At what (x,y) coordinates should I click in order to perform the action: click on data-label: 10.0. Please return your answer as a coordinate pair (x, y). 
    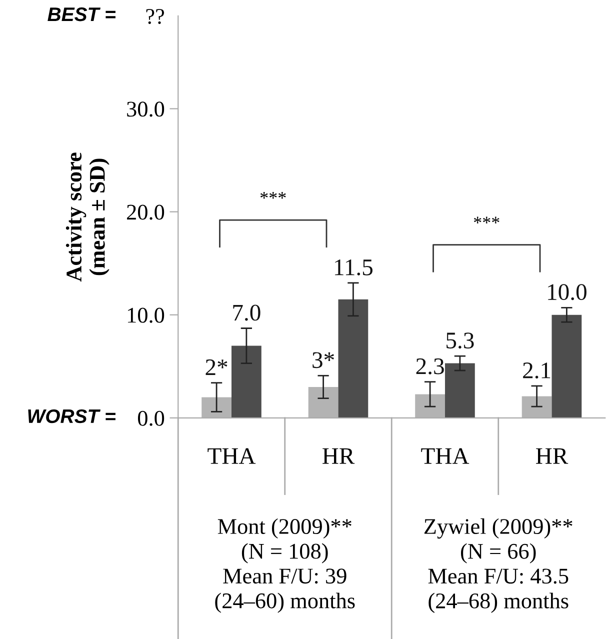
    Looking at the image, I should click on (567, 292).